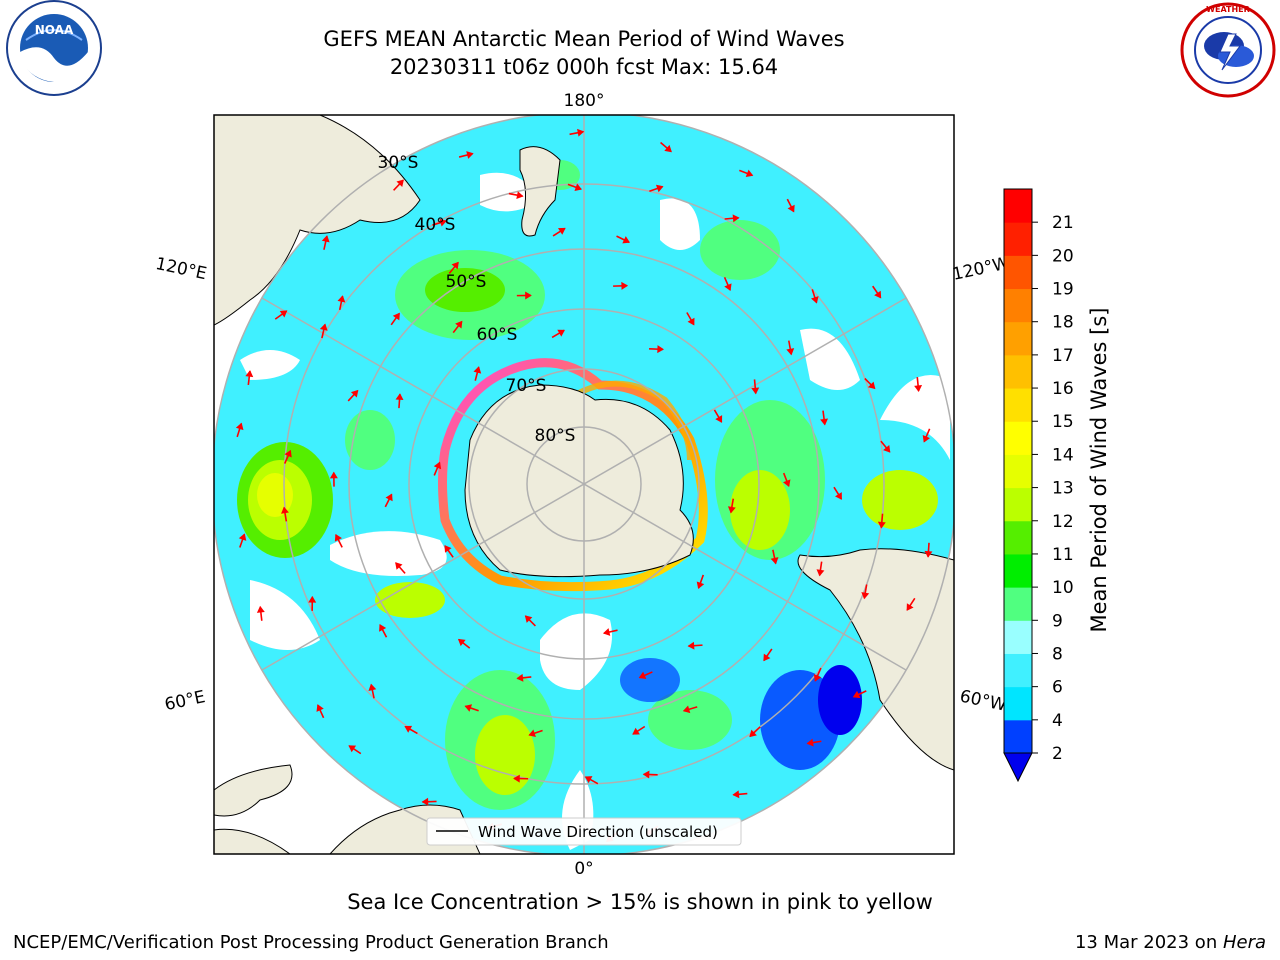  What do you see at coordinates (435, 225) in the screenshot?
I see `lat-label-40s: 40°S` at bounding box center [435, 225].